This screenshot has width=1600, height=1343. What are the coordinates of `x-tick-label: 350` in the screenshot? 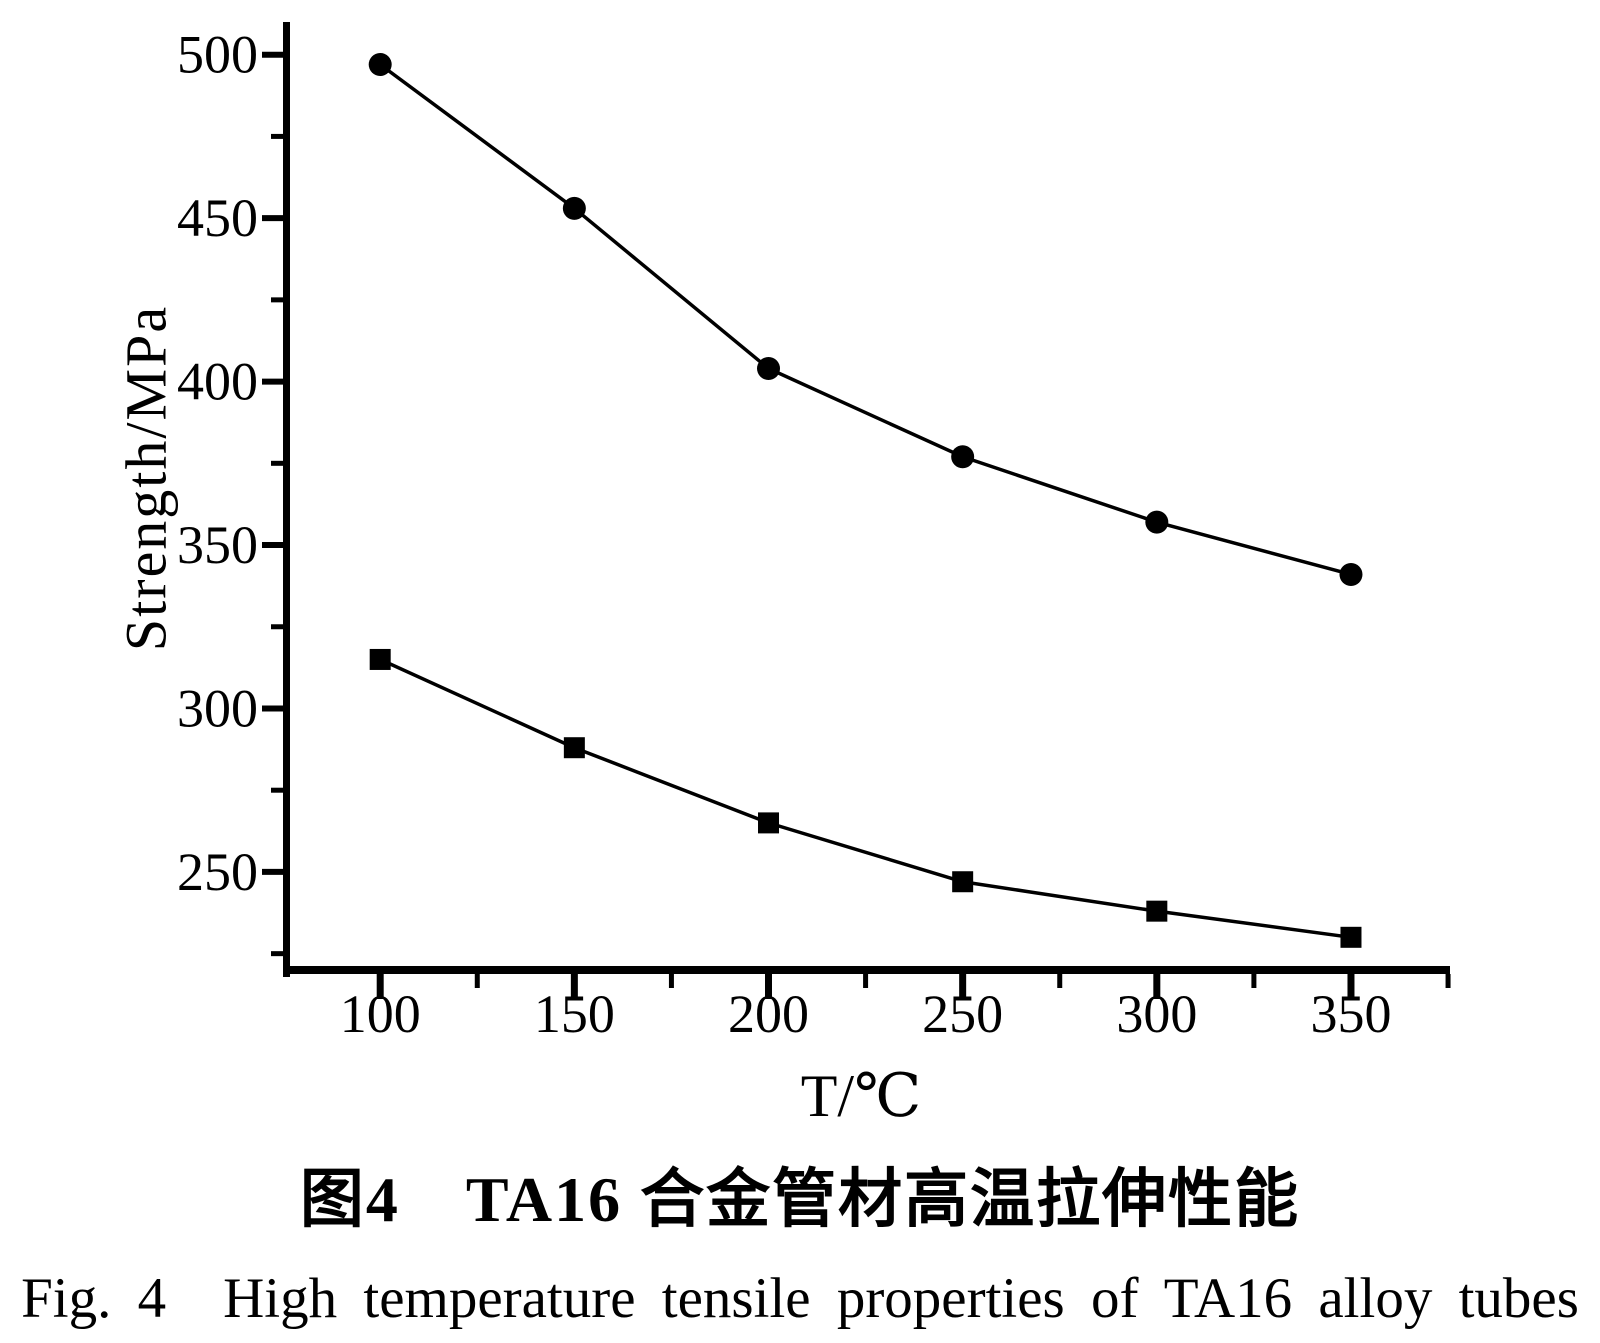 It's located at (1350, 1014).